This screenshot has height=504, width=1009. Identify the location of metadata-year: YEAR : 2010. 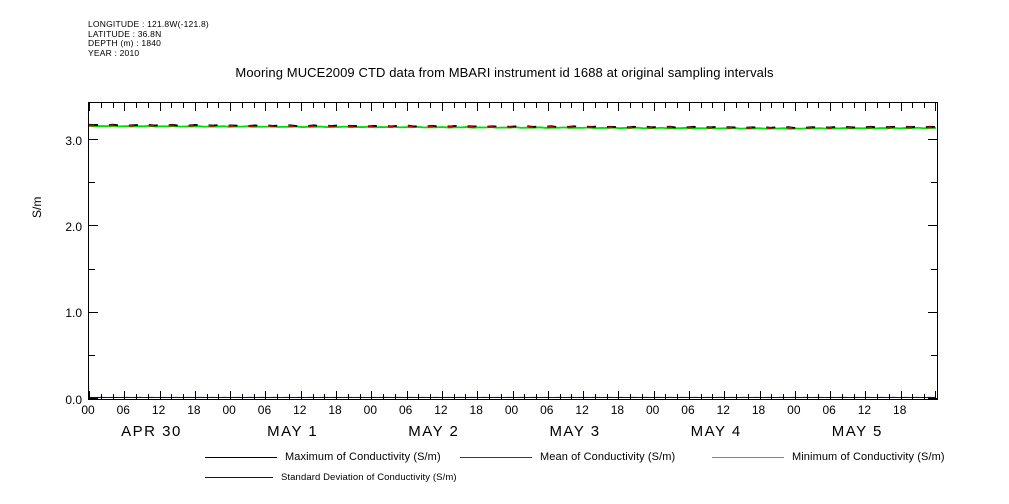
(114, 52).